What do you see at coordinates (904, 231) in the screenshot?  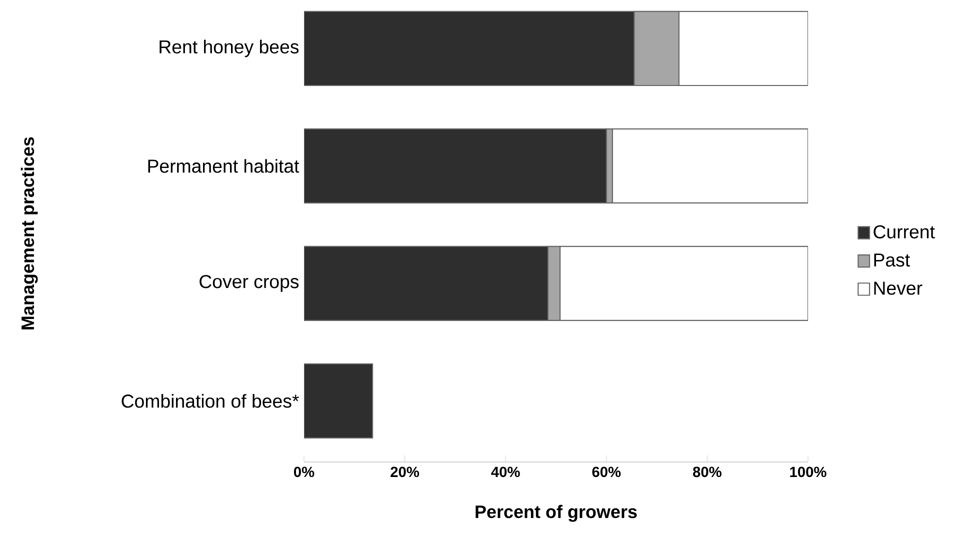 I see `legend-label: Current` at bounding box center [904, 231].